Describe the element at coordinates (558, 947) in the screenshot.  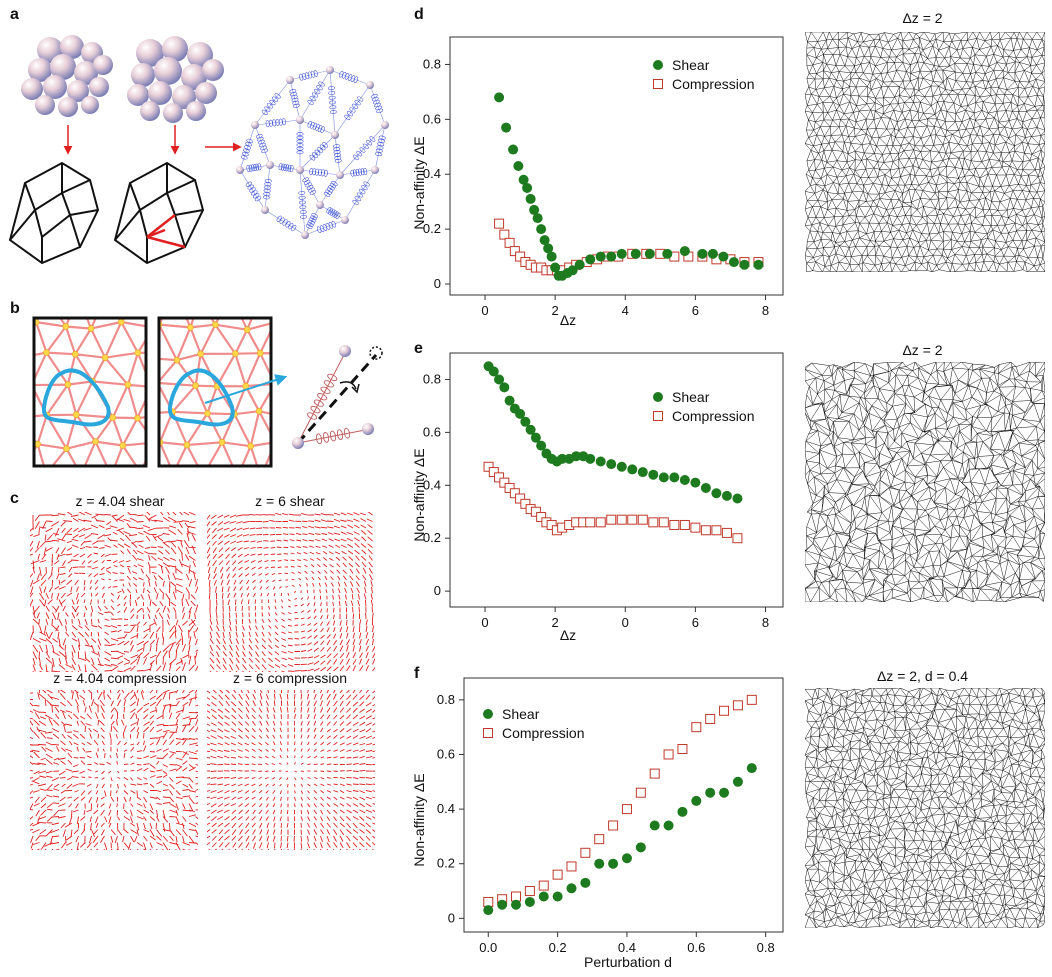
I see `x-tick-label: 0.2` at that location.